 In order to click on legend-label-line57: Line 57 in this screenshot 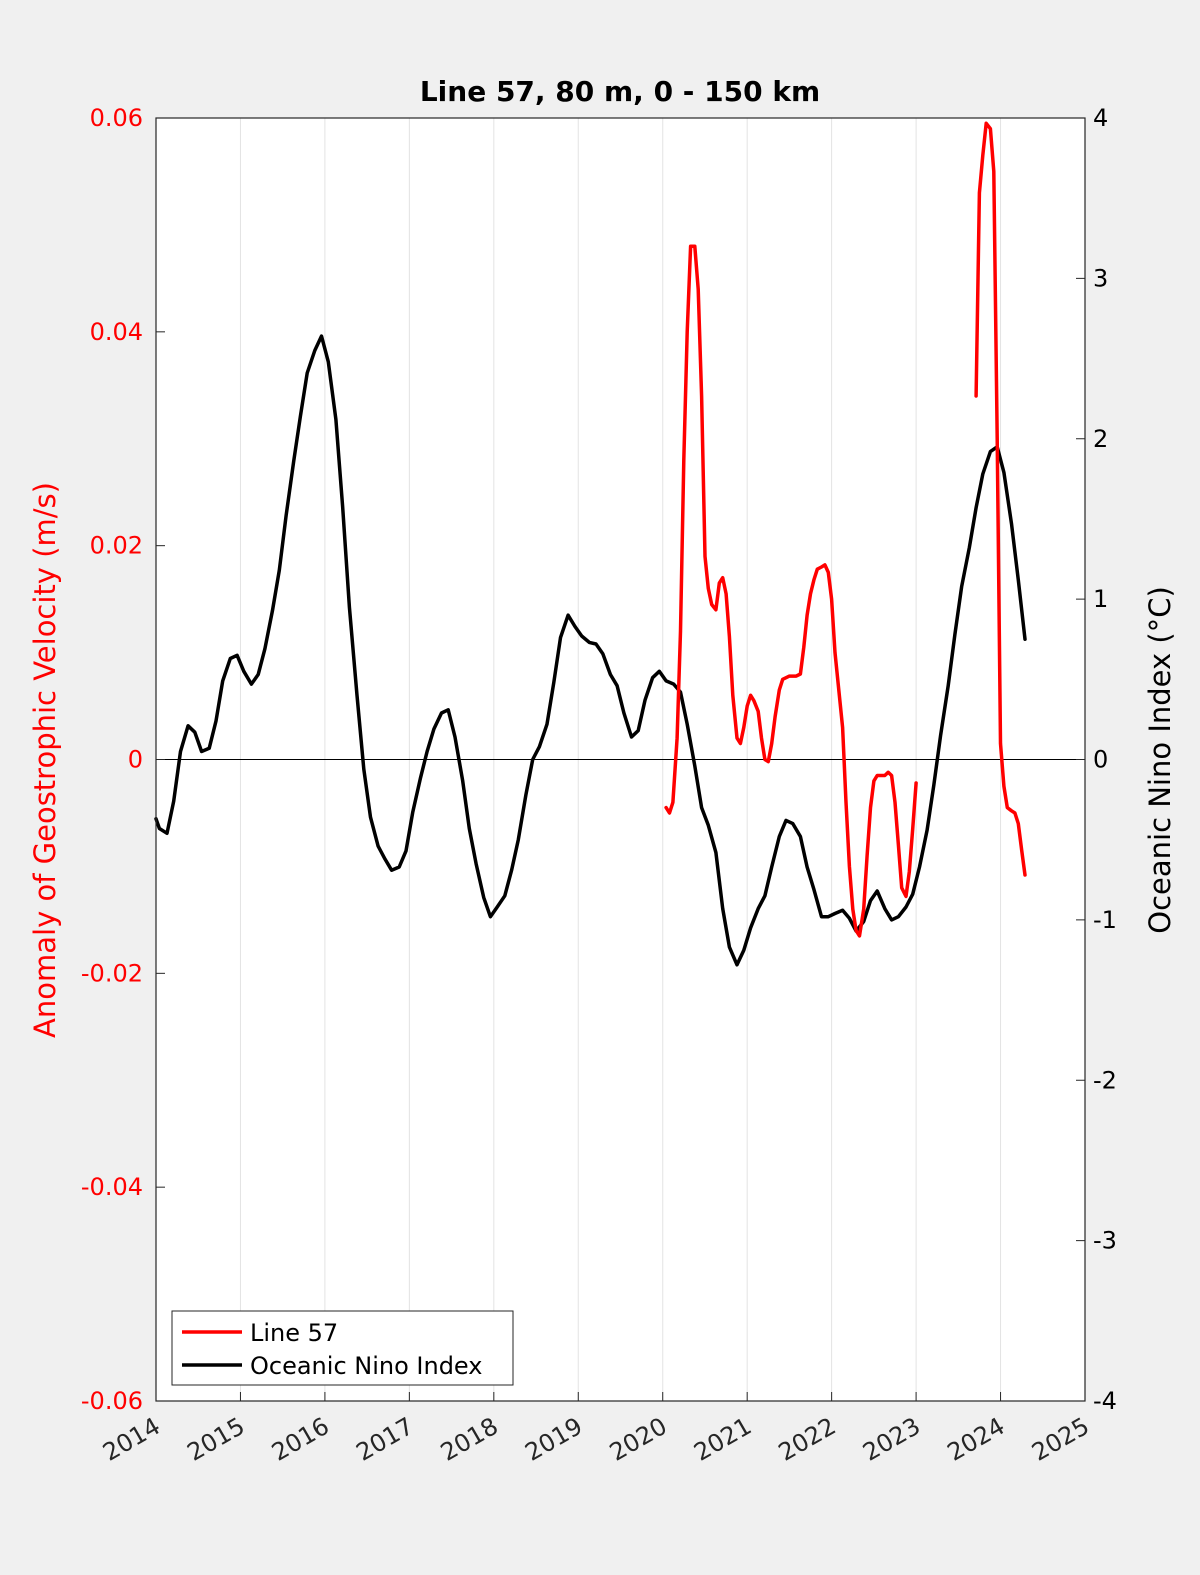, I will do `click(294, 1333)`.